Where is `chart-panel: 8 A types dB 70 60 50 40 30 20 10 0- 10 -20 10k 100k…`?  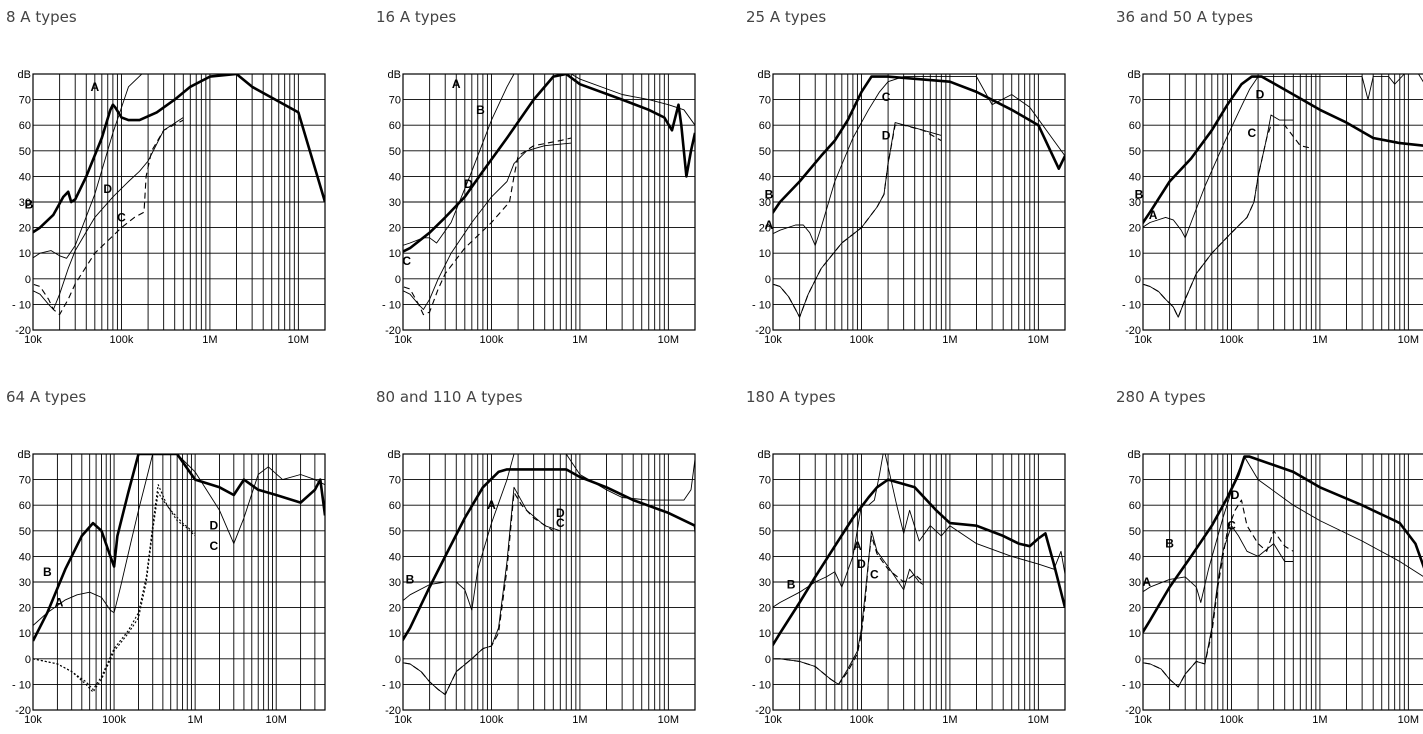
chart-panel: 8 A types dB 70 60 50 40 30 20 10 0- 10 -20 10k 100k… is located at coordinates (176, 173).